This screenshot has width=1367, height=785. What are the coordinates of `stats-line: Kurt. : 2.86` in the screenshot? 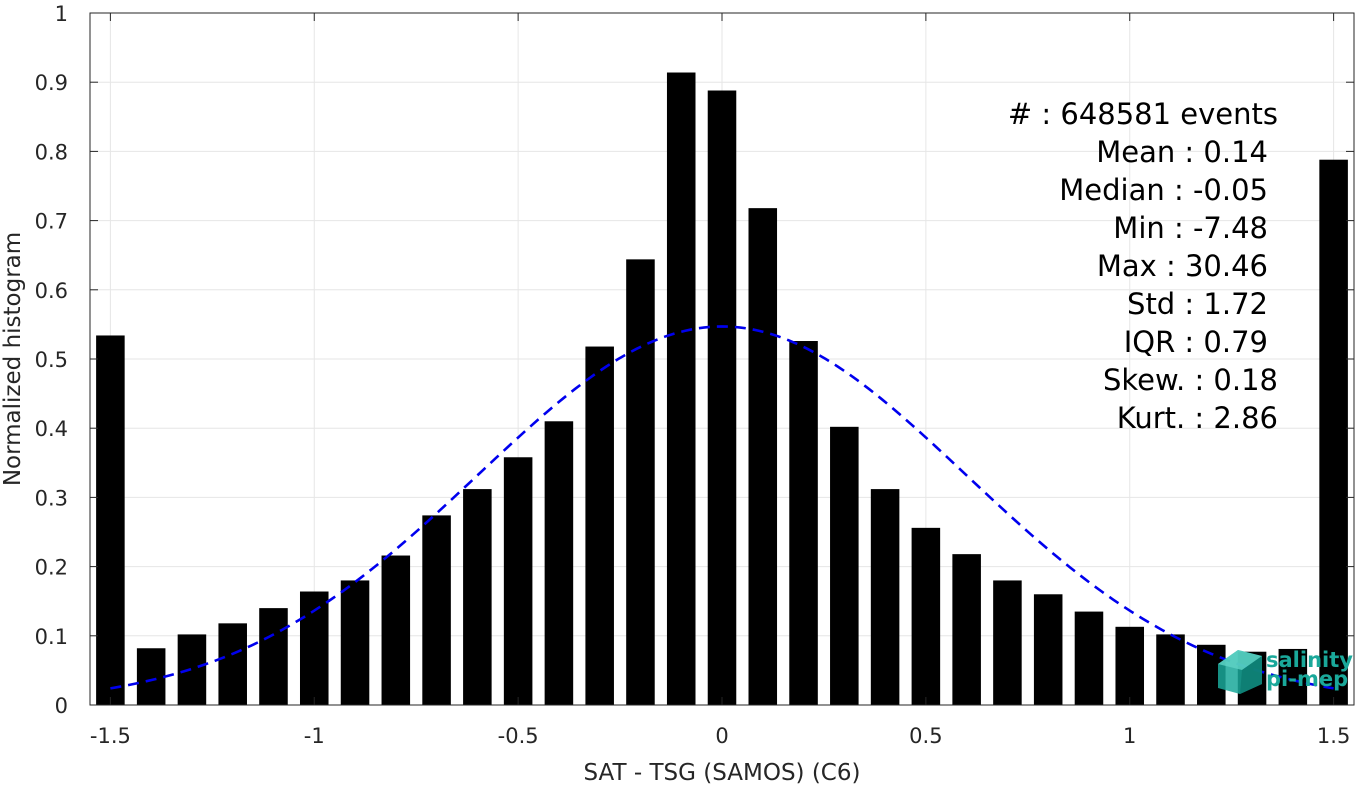 It's located at (1197, 418).